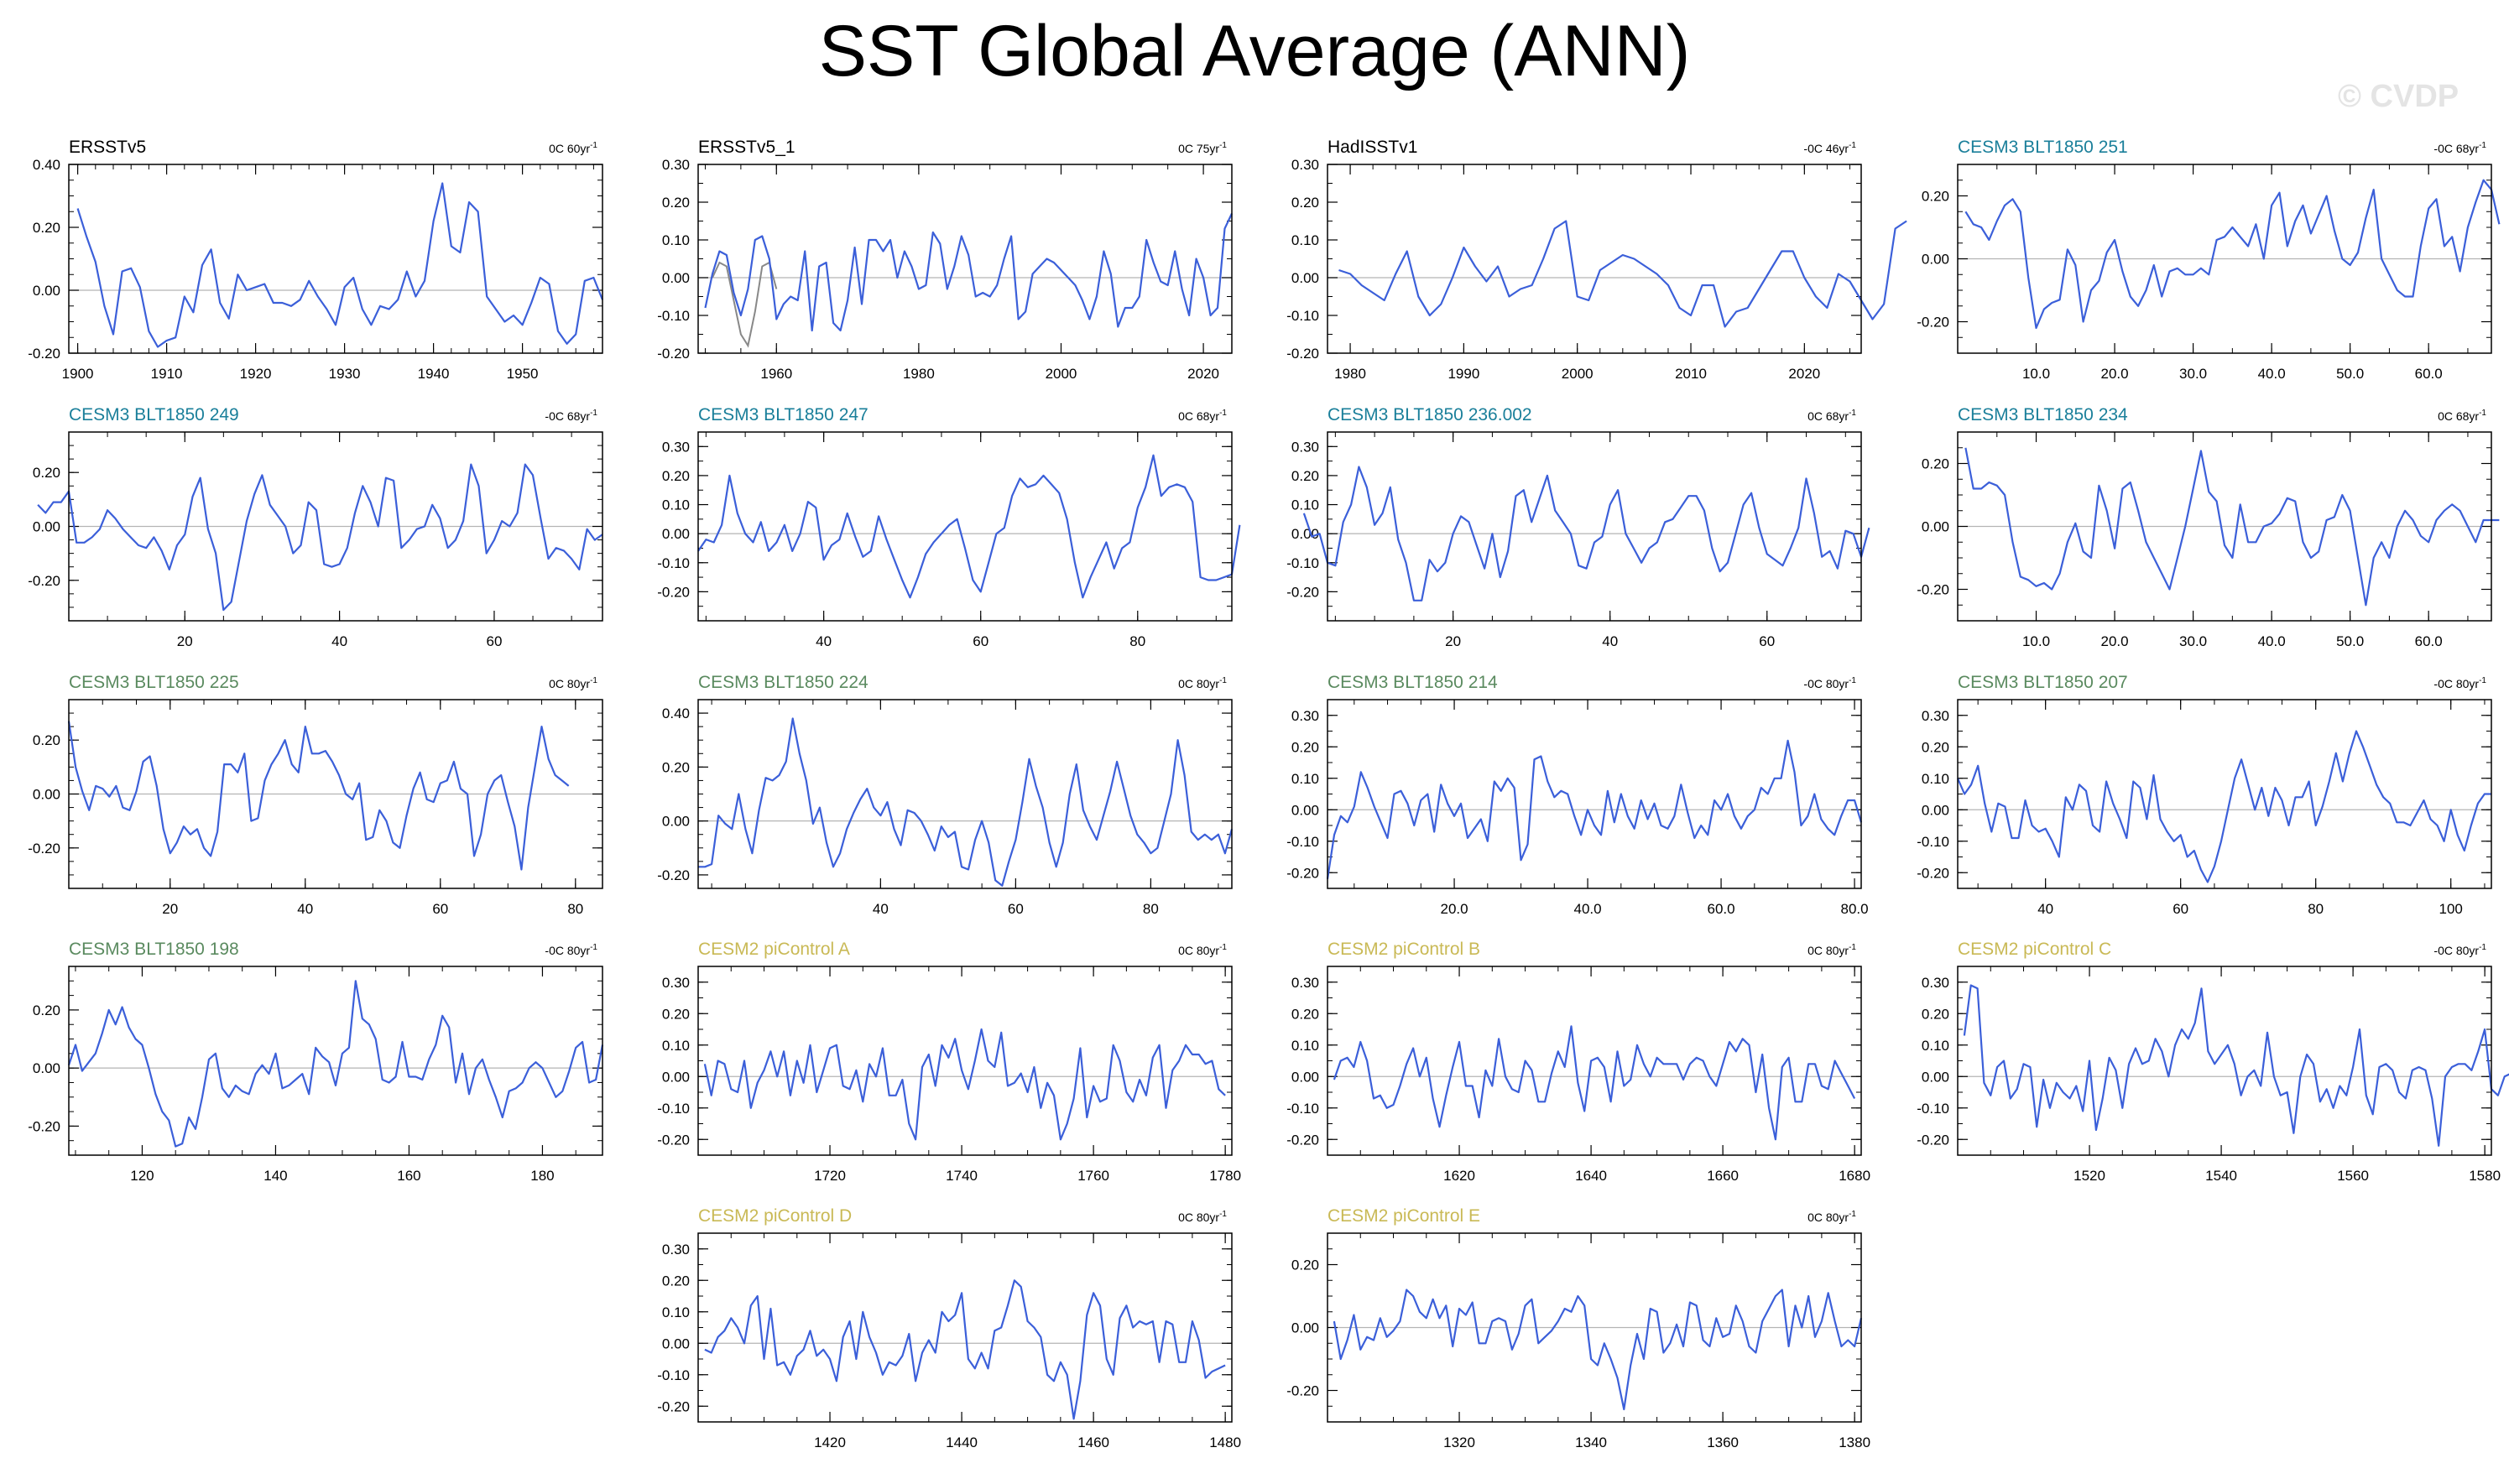  I want to click on panel-title: CESM3 BLT1850 214, so click(1413, 682).